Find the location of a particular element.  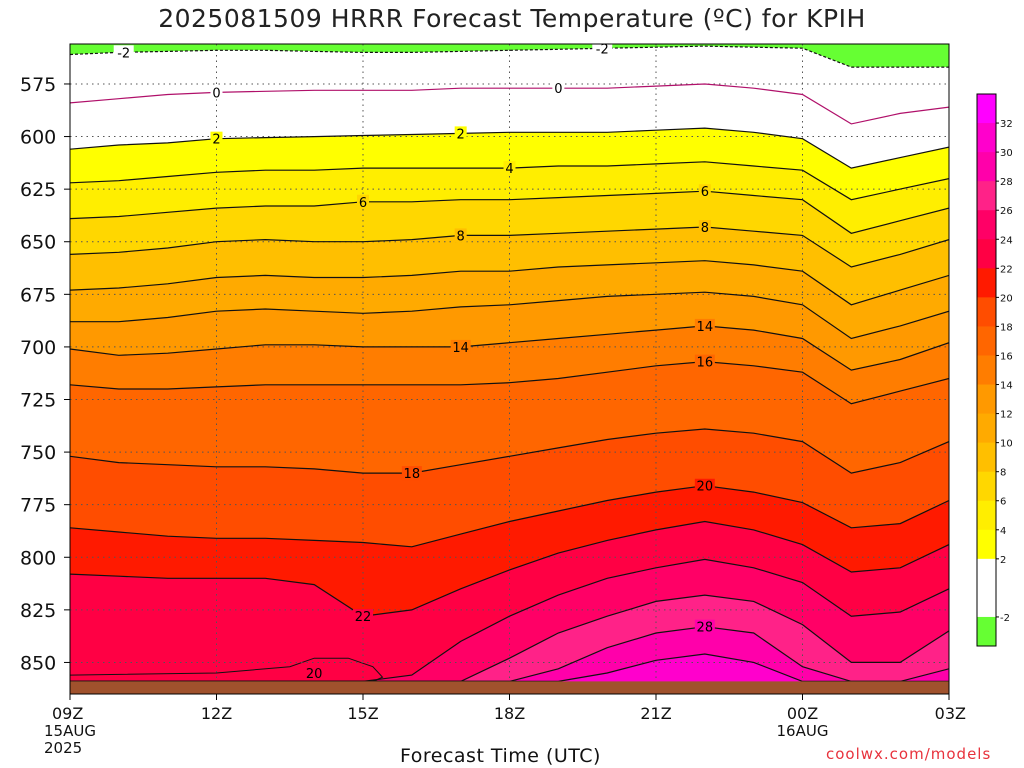

x-tick-label-00Z: 00Z is located at coordinates (802, 713).